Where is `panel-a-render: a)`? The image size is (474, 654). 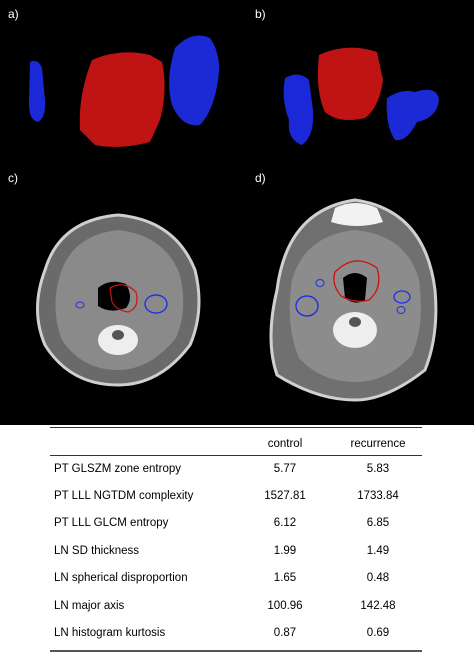 panel-a-render: a) is located at coordinates (118, 80).